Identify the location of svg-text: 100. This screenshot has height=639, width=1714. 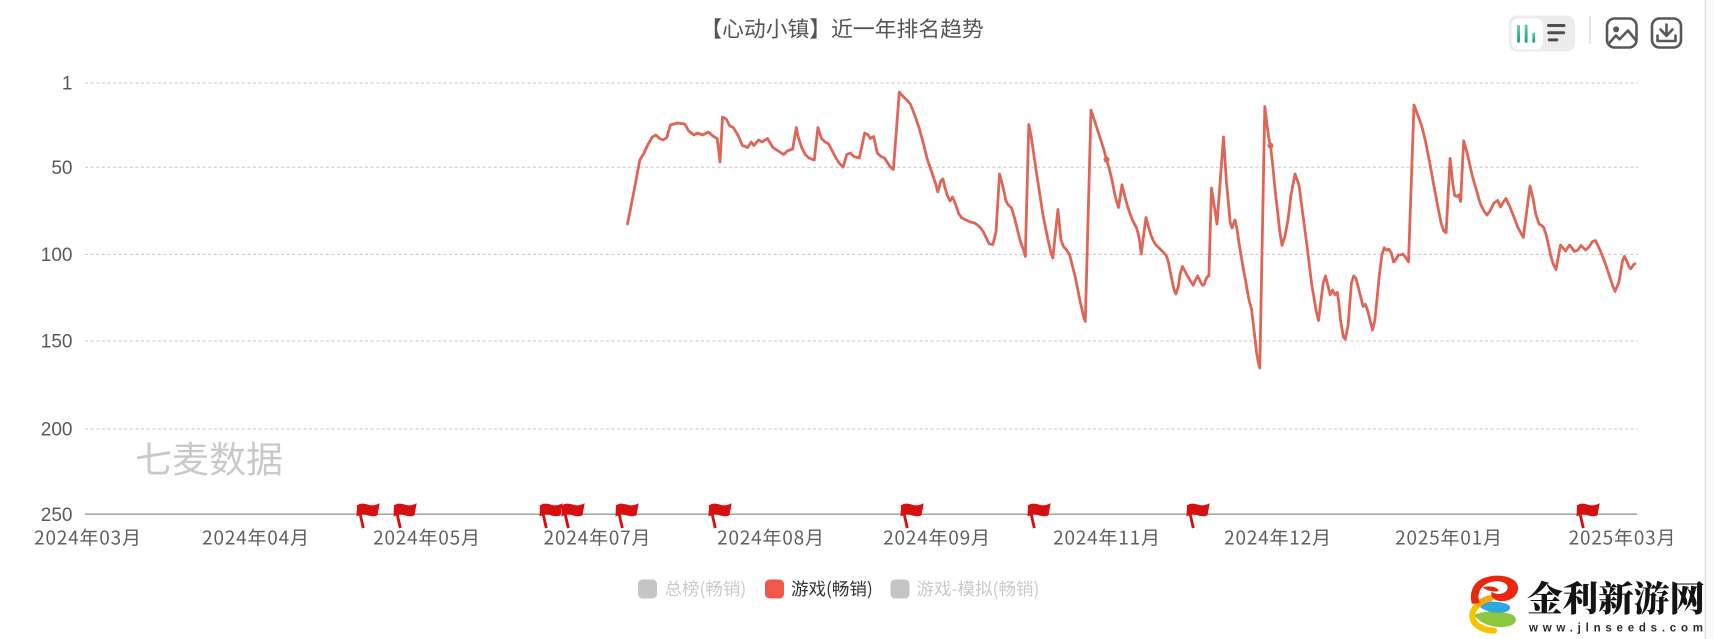
(57, 255).